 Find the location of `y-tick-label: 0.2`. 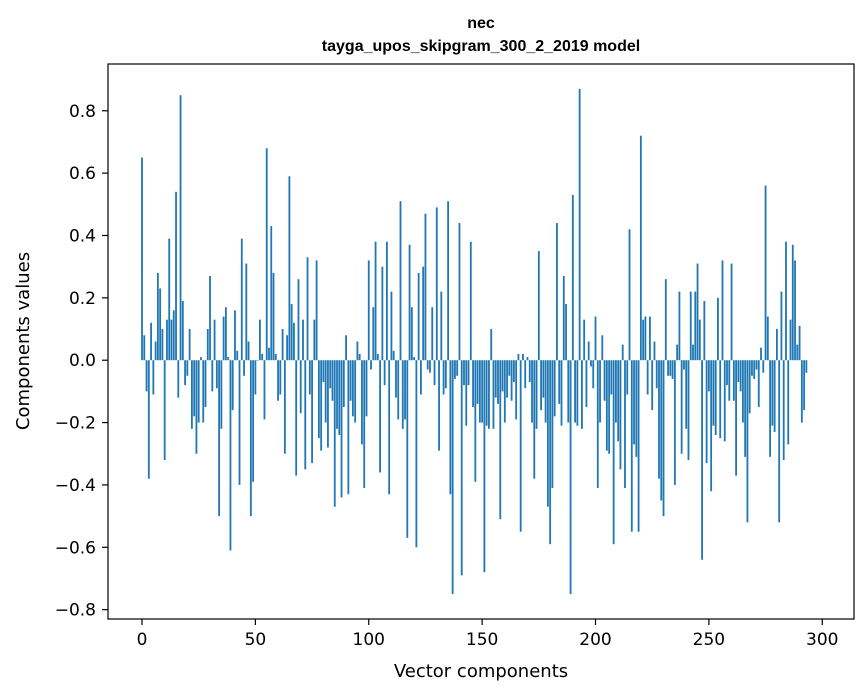

y-tick-label: 0.2 is located at coordinates (82, 299).